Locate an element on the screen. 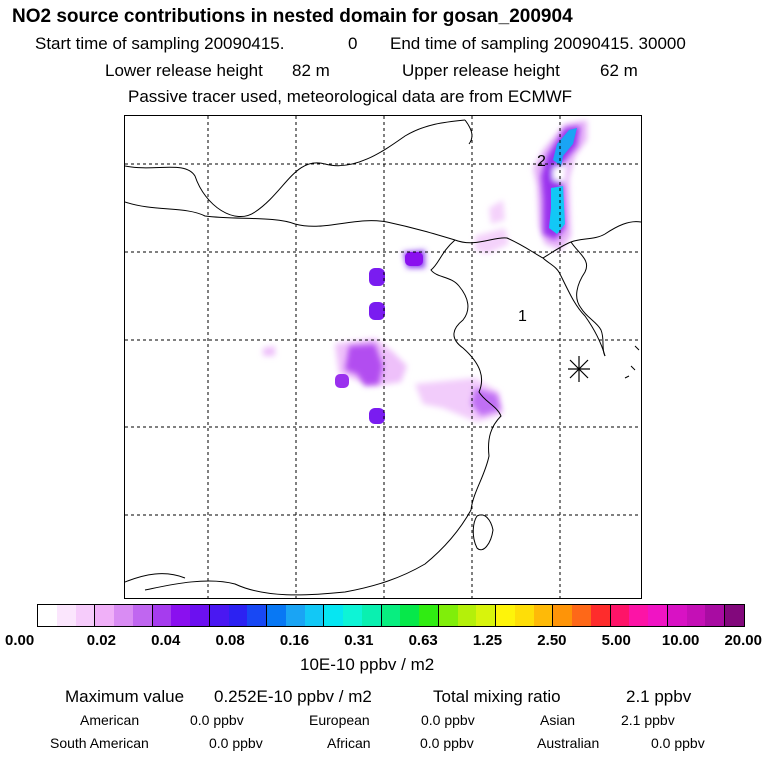 This screenshot has height=768, width=768. colorbar-tick-label: 0.08 is located at coordinates (230, 640).